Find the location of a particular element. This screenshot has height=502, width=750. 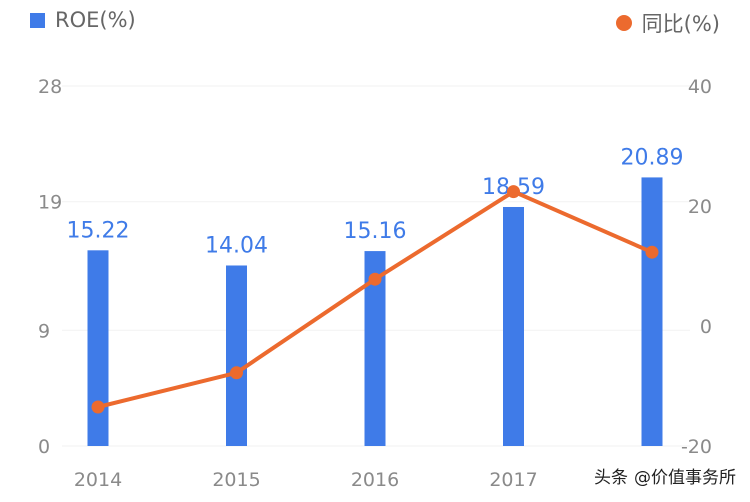

y-left-tick-label: 0 is located at coordinates (44, 447).